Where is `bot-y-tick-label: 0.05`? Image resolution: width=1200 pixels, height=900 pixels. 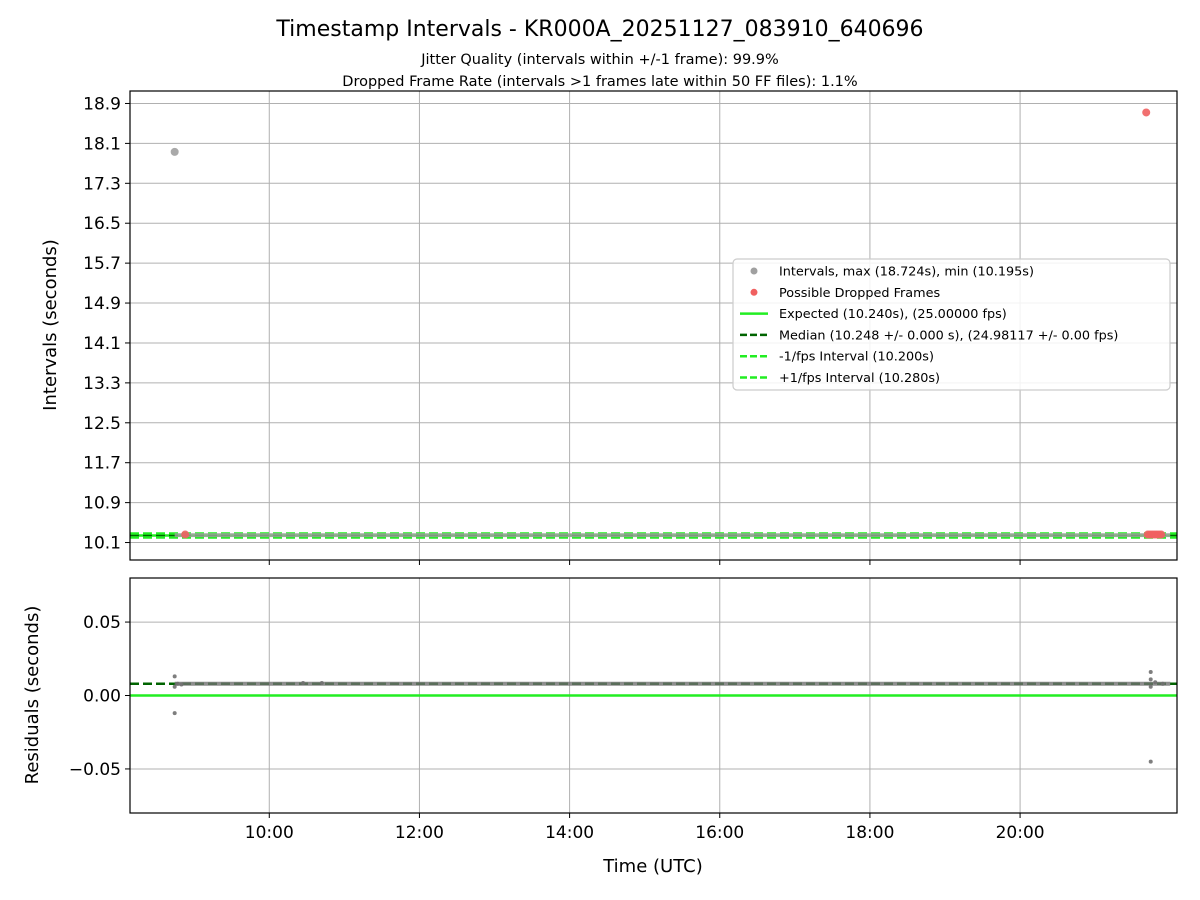 bot-y-tick-label: 0.05 is located at coordinates (102, 623).